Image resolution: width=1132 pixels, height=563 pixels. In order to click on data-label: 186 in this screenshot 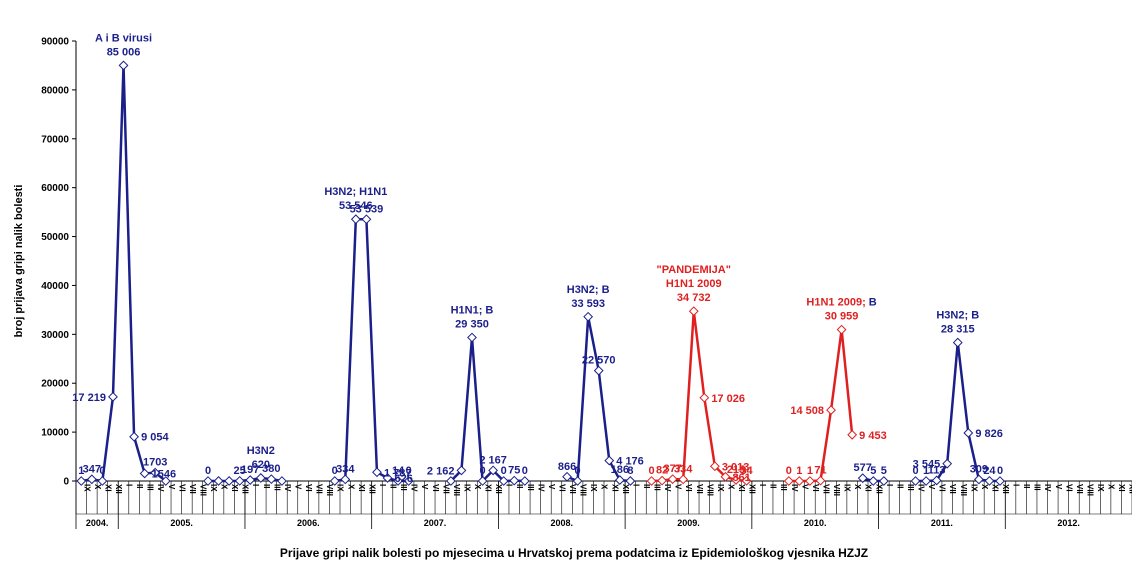, I will do `click(620, 470)`.